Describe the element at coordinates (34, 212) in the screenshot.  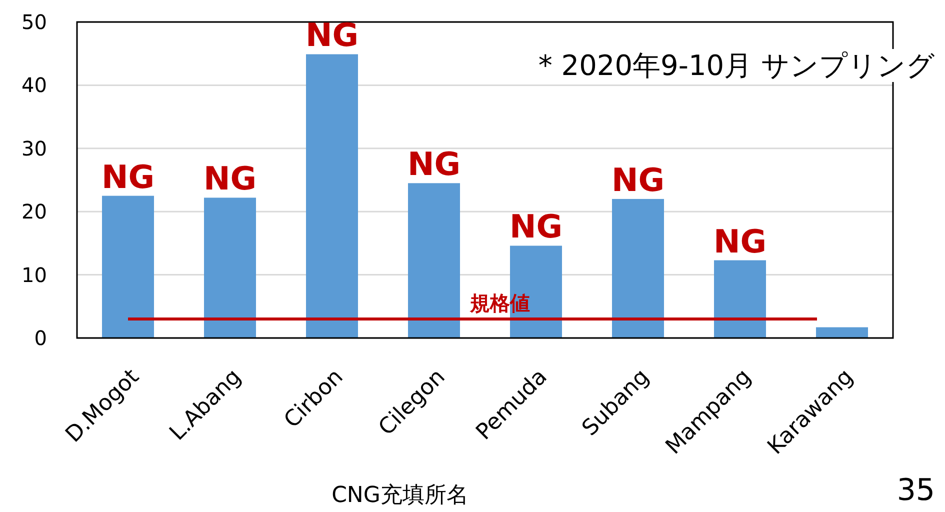
I see `y-tick-label: 20` at that location.